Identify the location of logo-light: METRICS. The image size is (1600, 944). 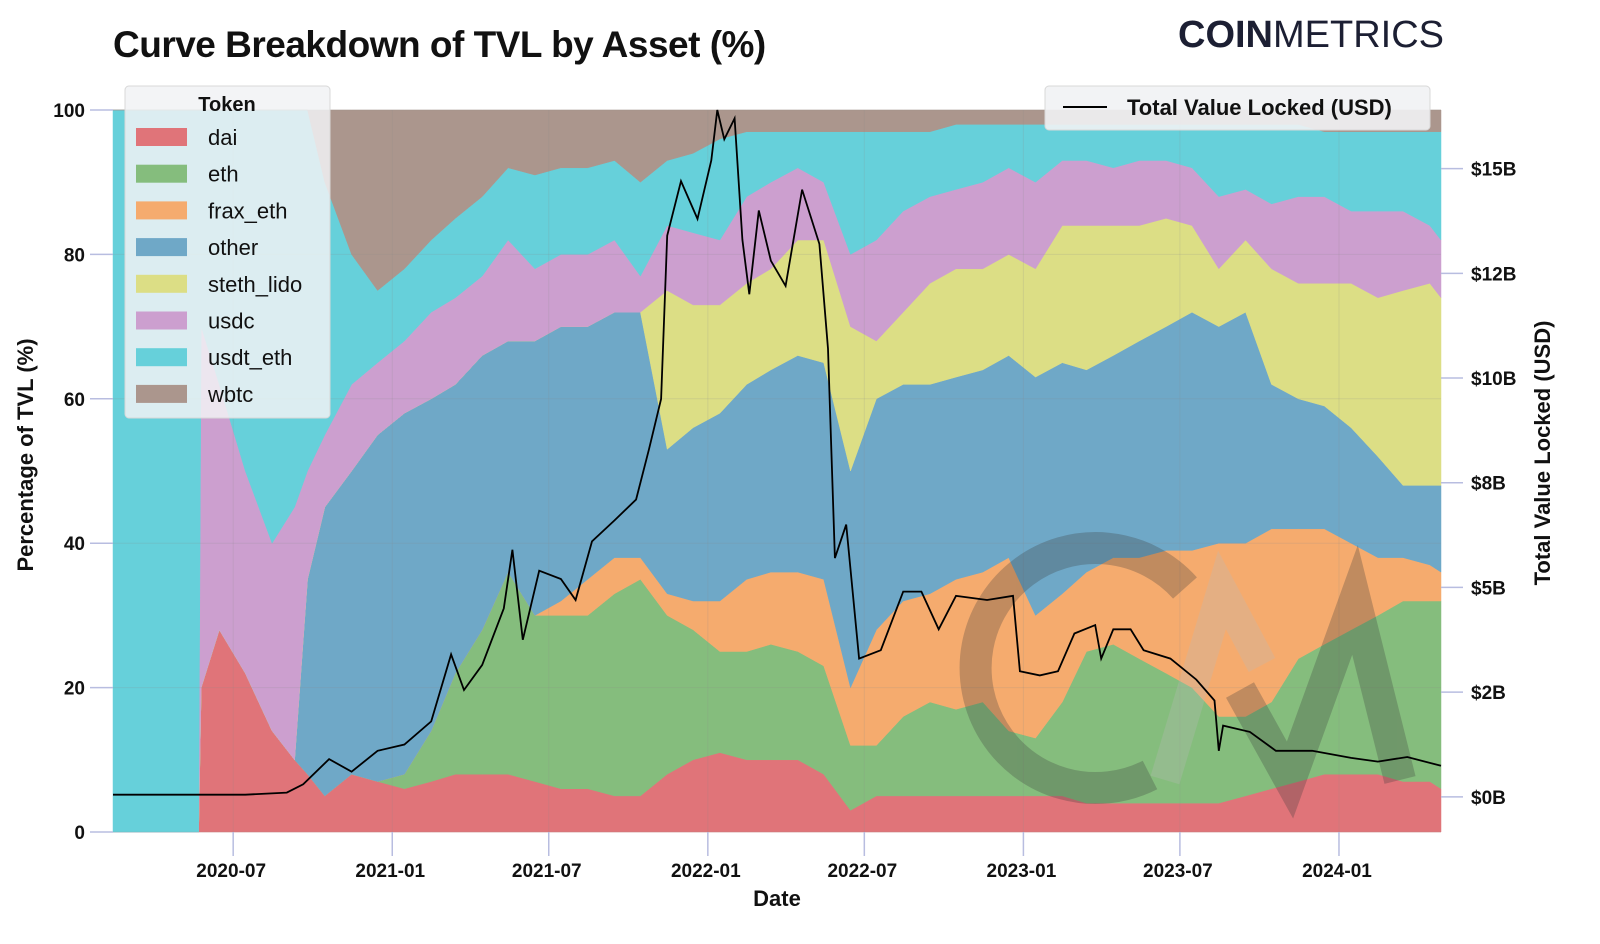
(1358, 35).